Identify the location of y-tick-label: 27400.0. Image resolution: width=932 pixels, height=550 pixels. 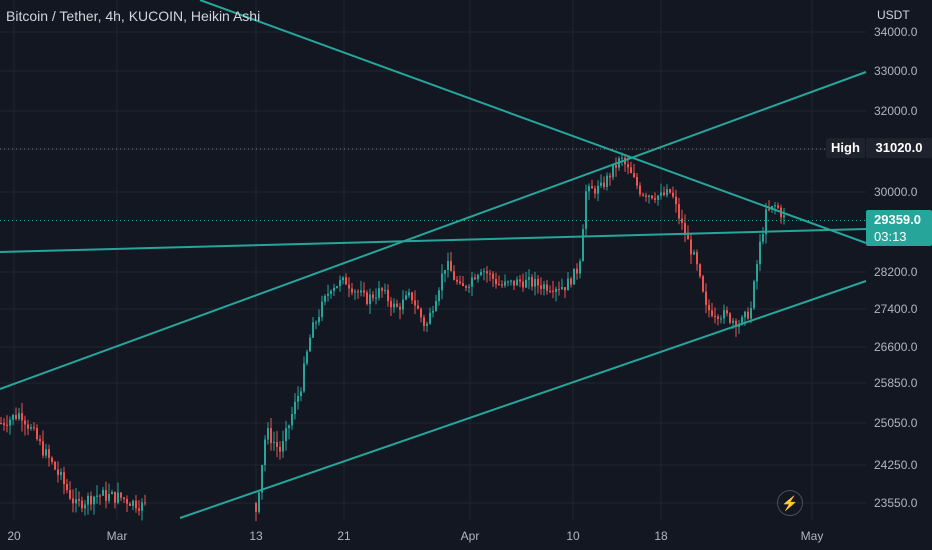
(896, 309).